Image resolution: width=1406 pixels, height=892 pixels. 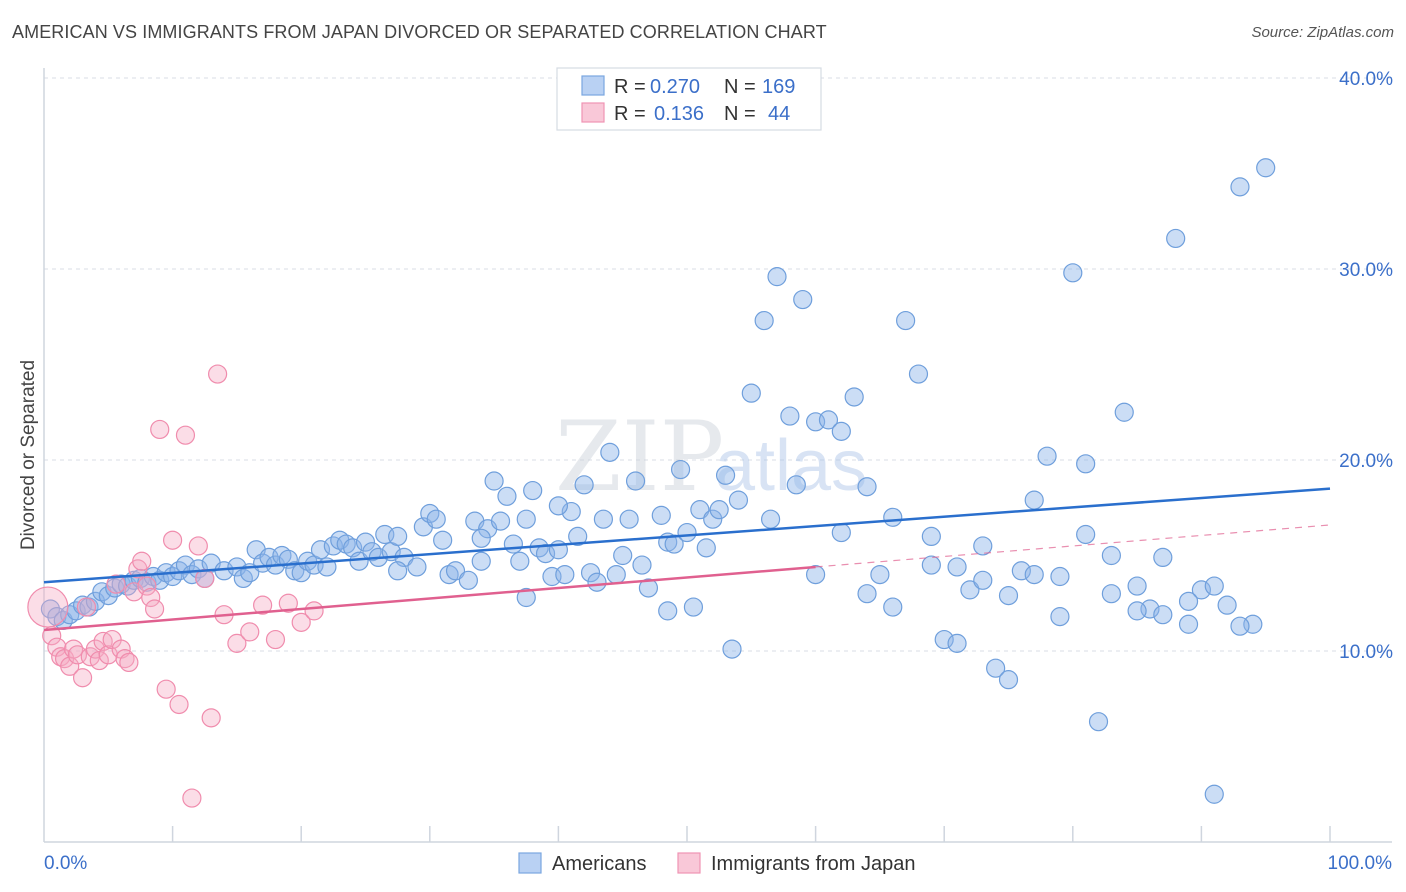 I want to click on stats-legend: R = 0.270 N = 169 R = 0.136 N = 44, so click(x=689, y=99).